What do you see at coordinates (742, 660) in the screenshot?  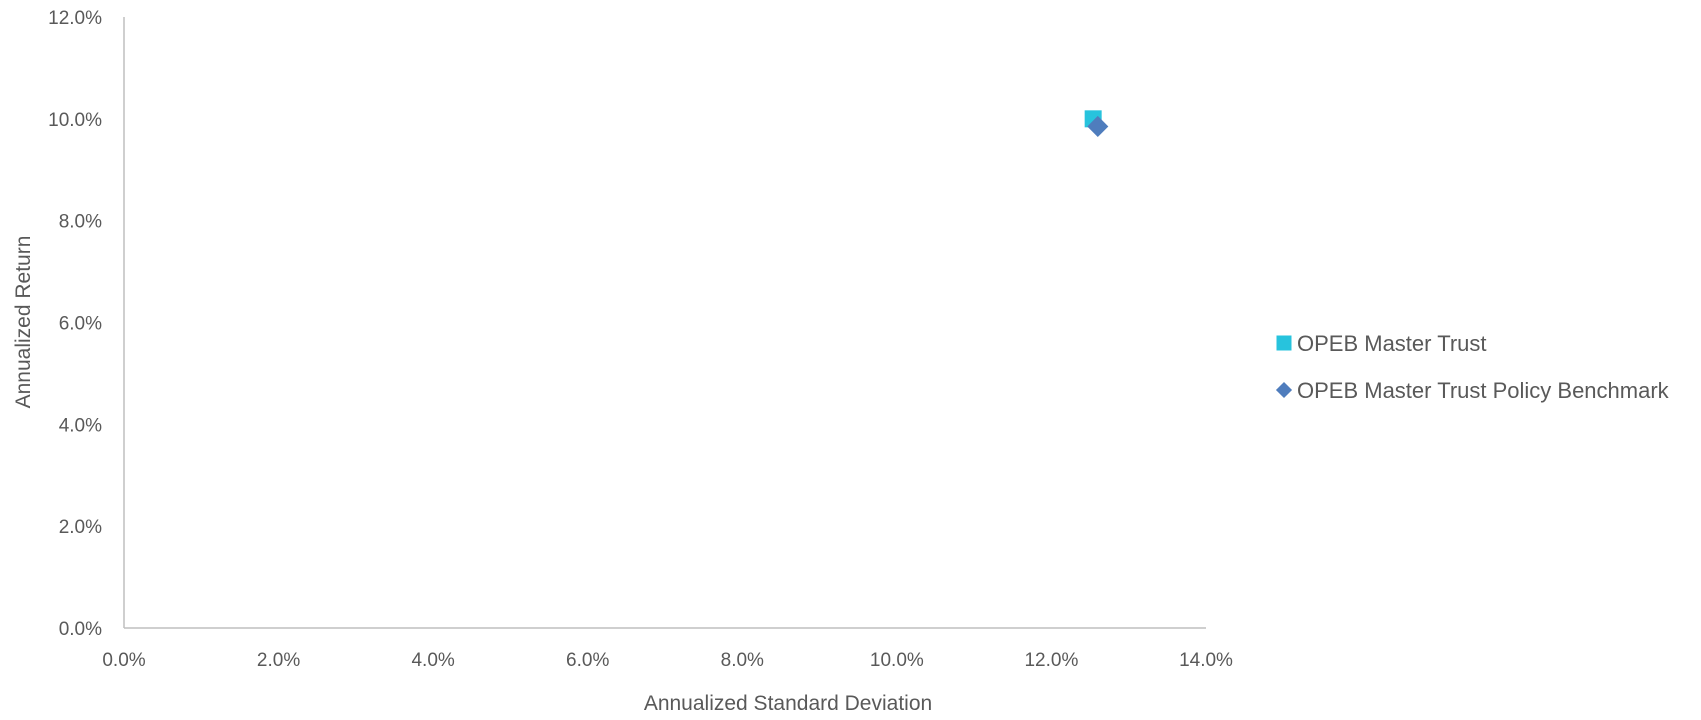 I see `x-tick-label: 8.0%` at bounding box center [742, 660].